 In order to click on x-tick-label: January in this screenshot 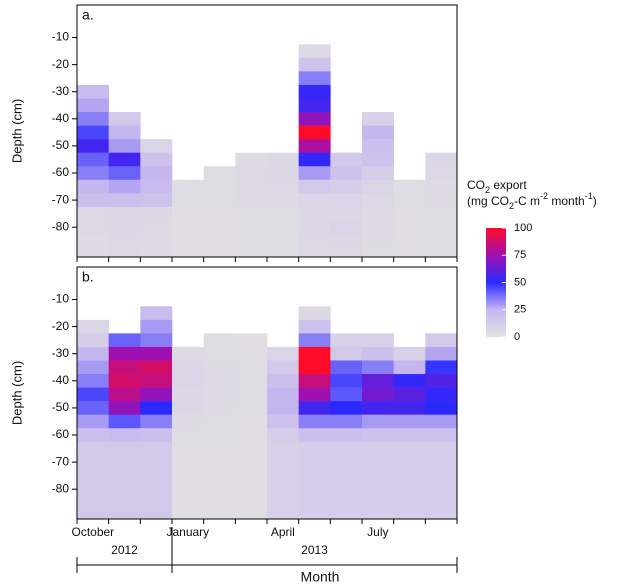, I will do `click(187, 532)`.